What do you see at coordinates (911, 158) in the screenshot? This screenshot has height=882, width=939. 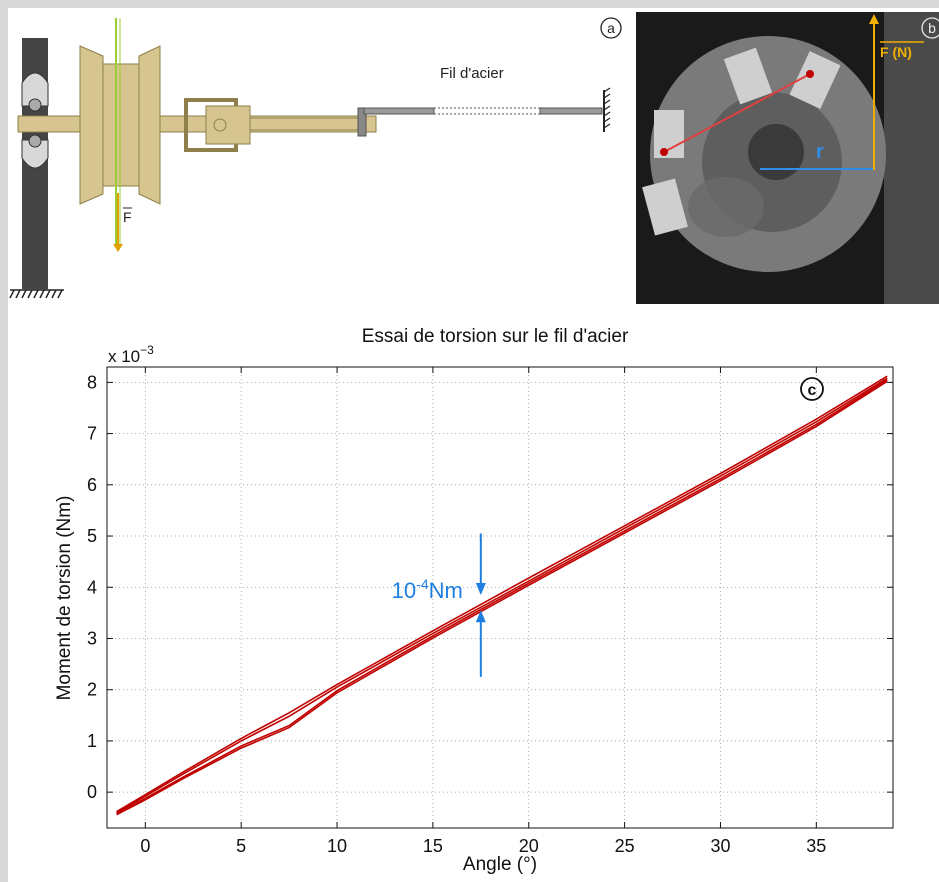 I see `photo-wall` at bounding box center [911, 158].